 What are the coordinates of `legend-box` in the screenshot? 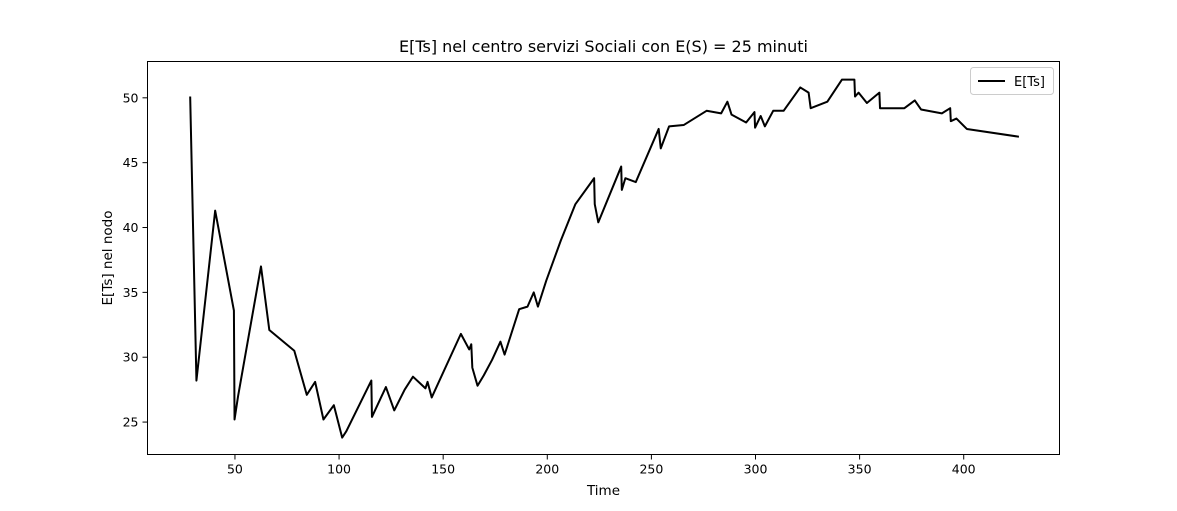 It's located at (1012, 81).